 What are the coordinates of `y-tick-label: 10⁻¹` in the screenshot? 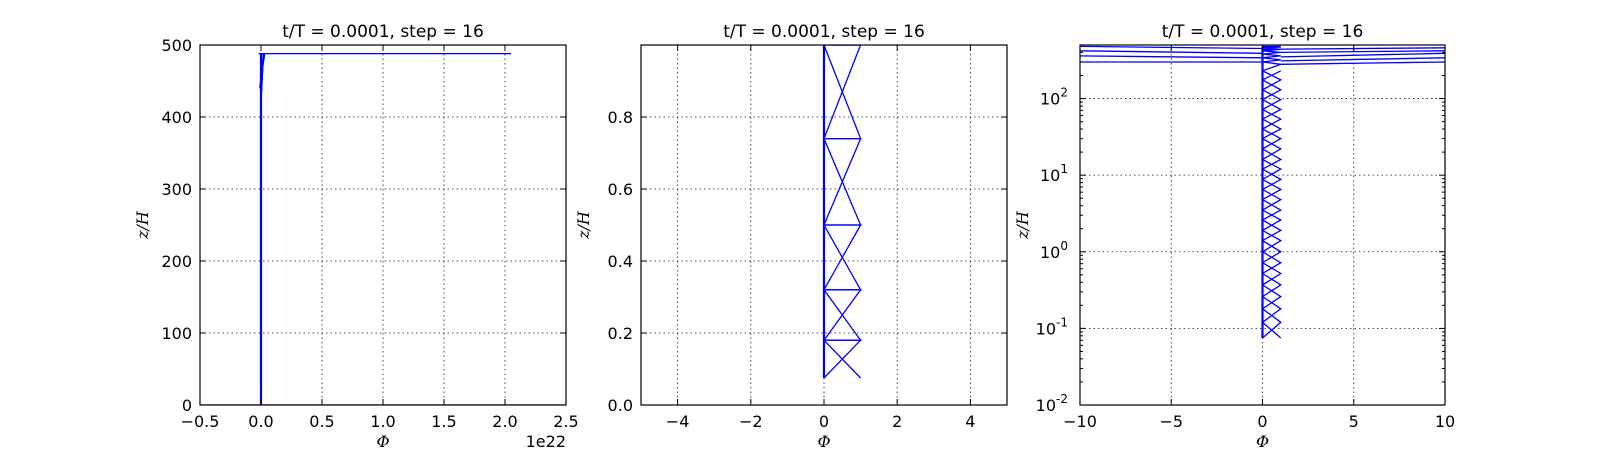 It's located at (1052, 326).